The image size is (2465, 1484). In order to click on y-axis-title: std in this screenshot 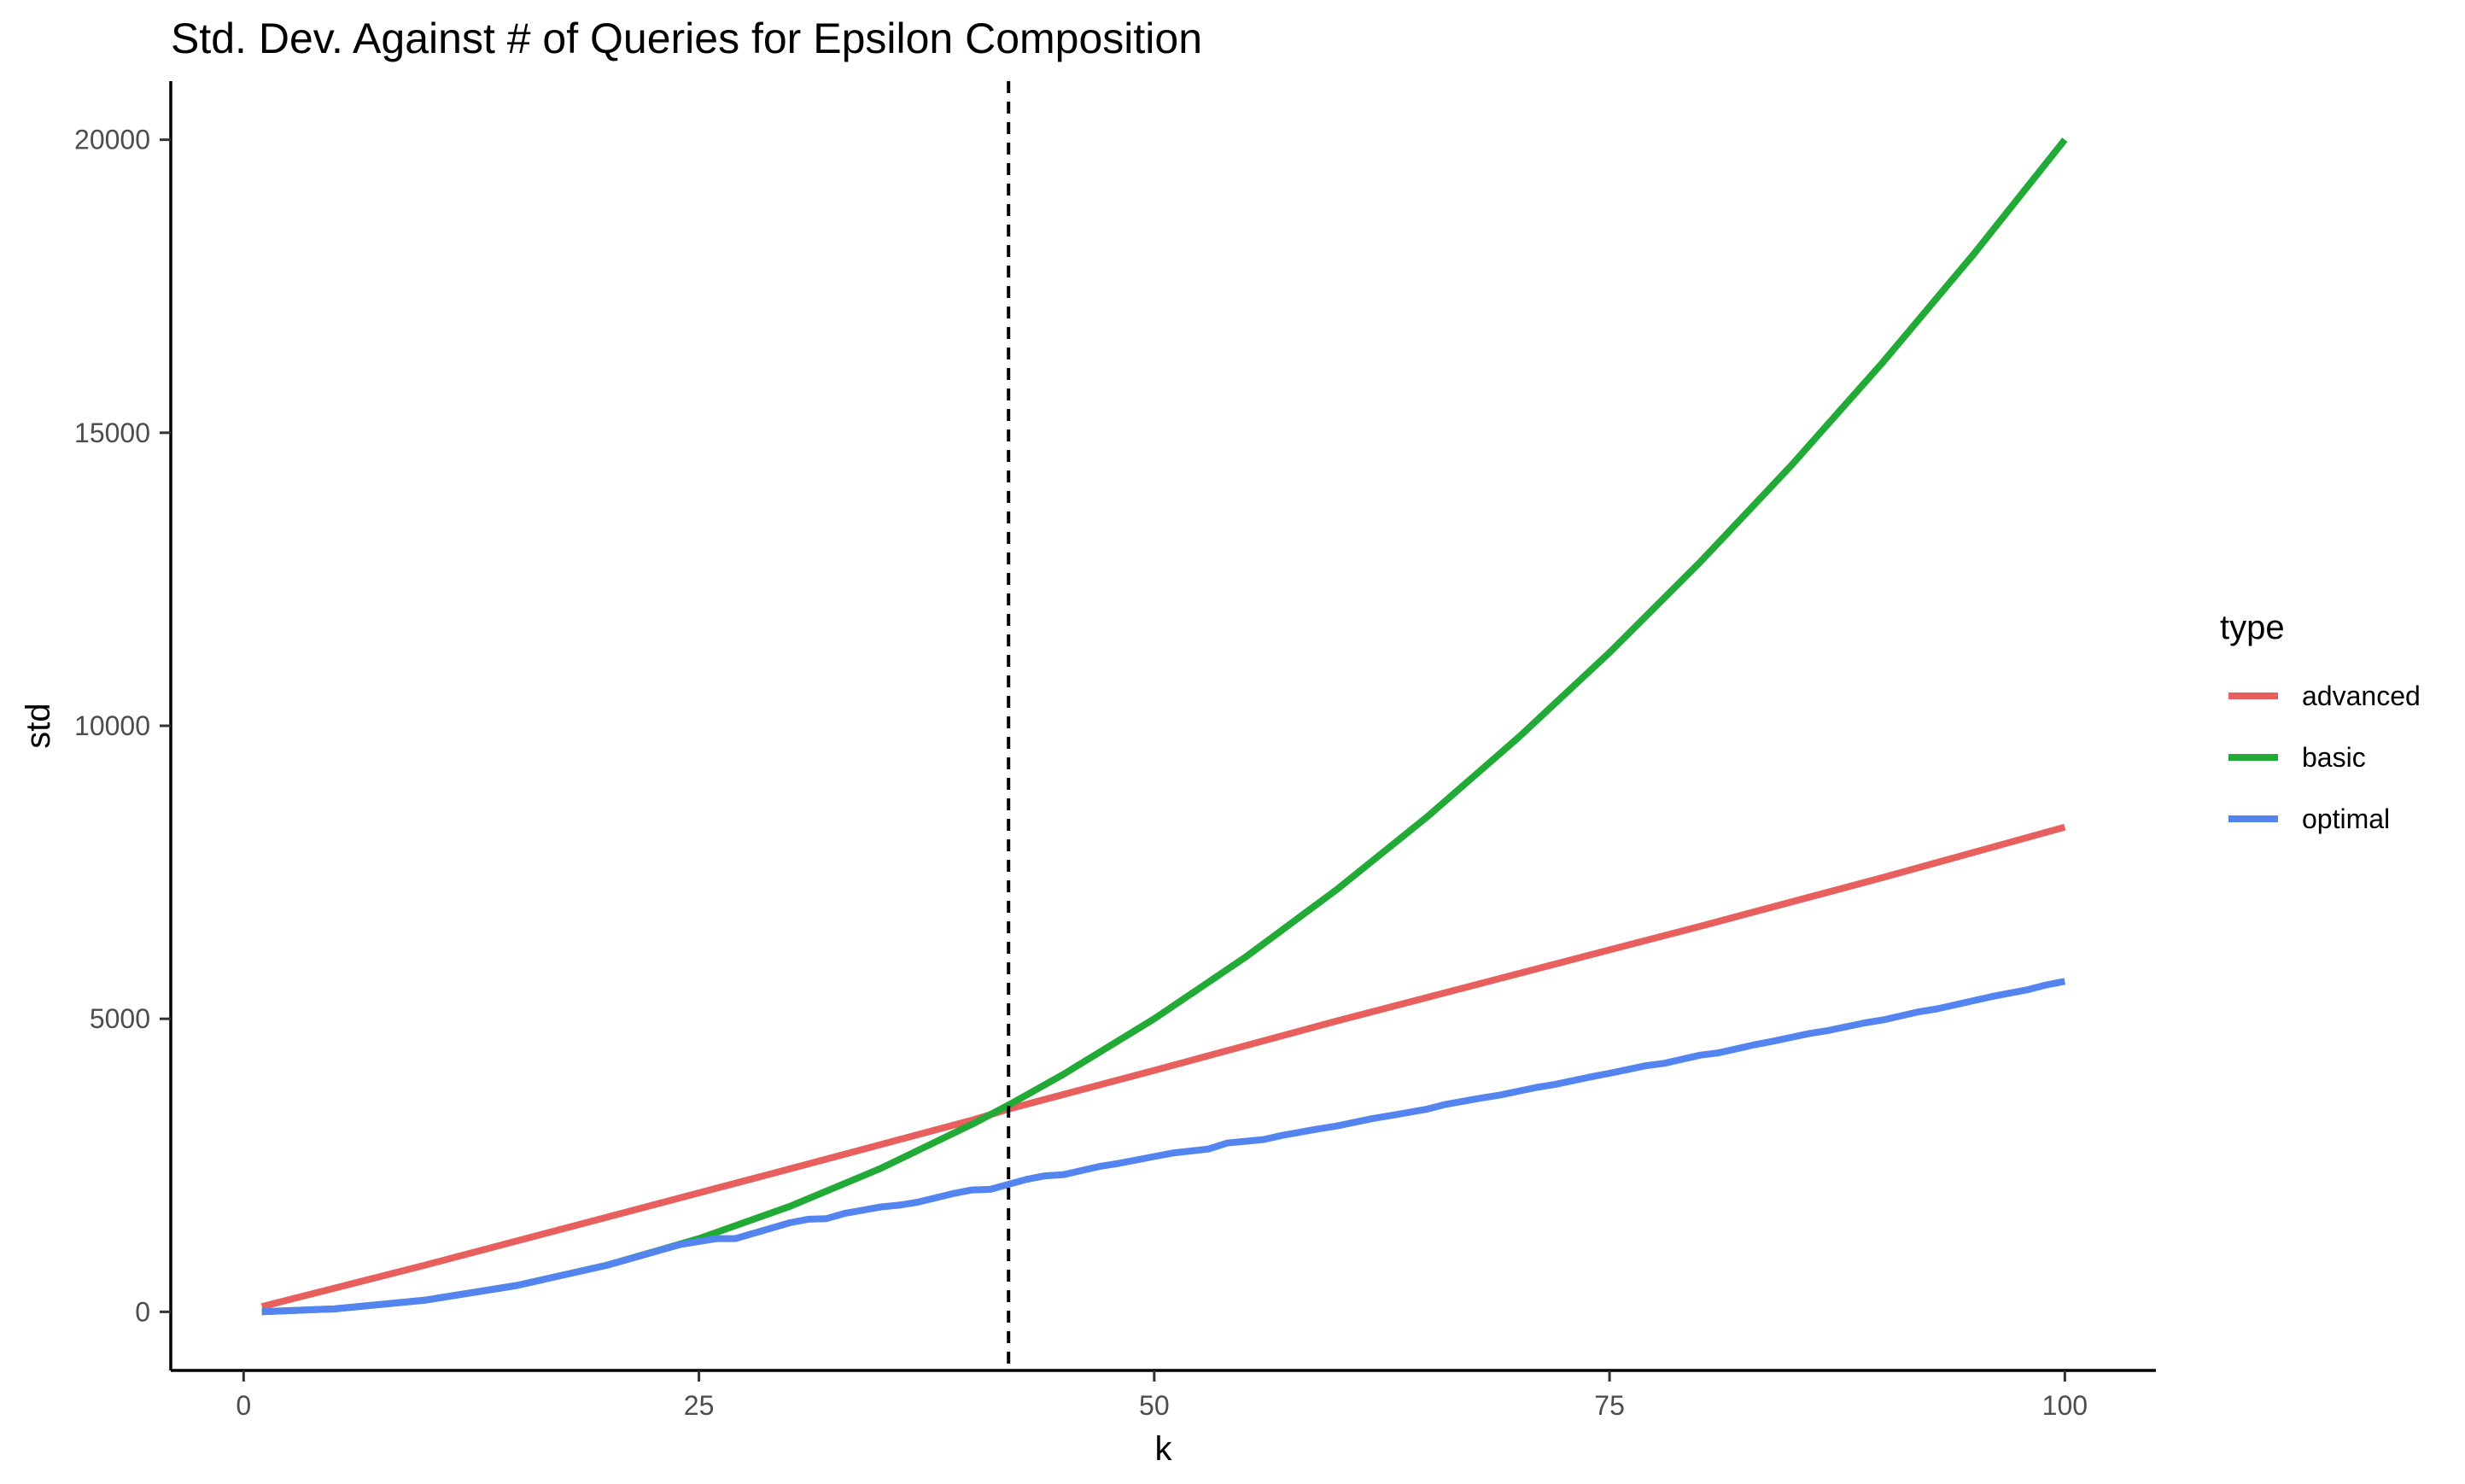, I will do `click(38, 726)`.